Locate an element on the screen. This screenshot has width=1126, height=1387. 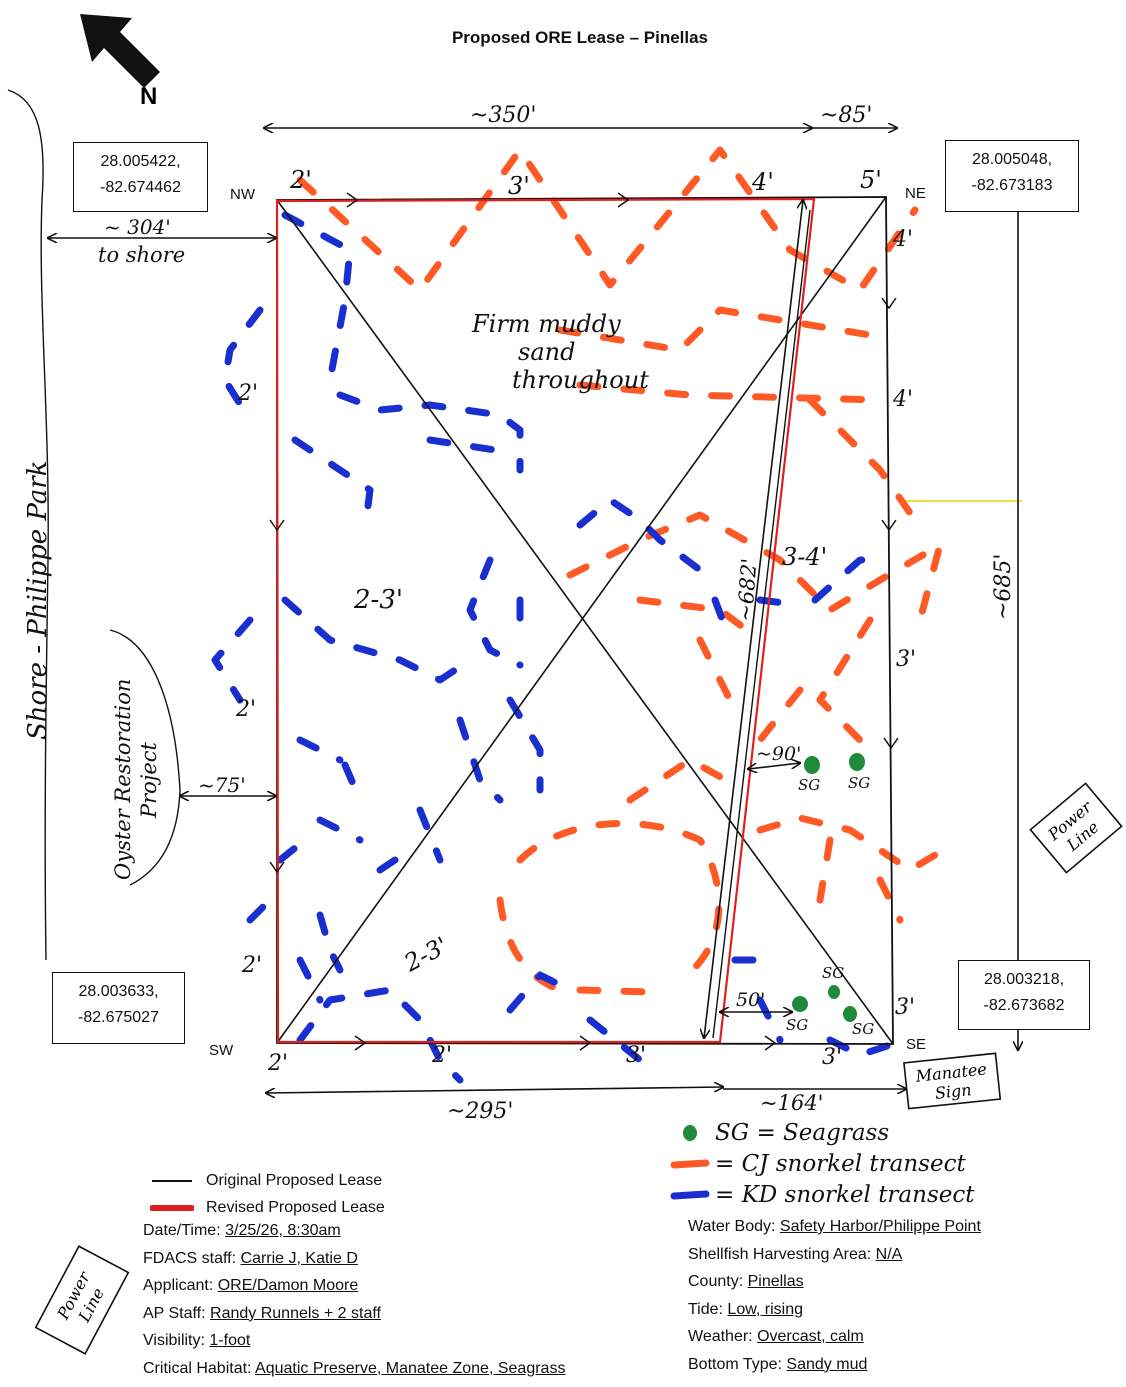
legend-kd: = KD snorkel transect is located at coordinates (820, 1194).